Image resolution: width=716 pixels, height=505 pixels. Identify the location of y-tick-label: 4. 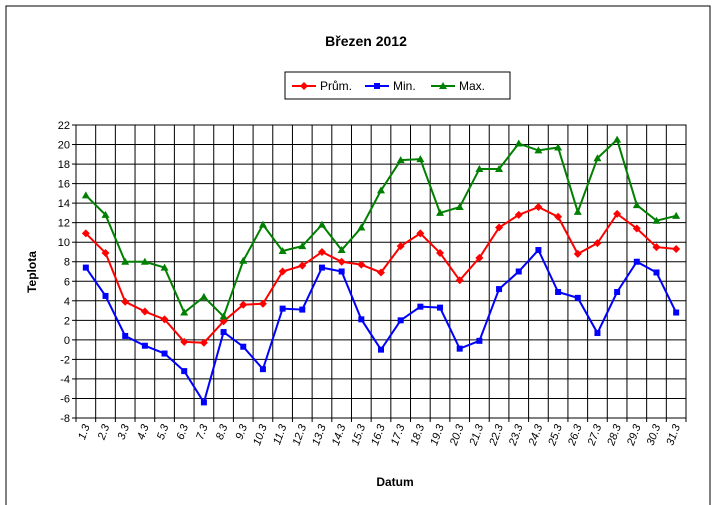
(67, 302).